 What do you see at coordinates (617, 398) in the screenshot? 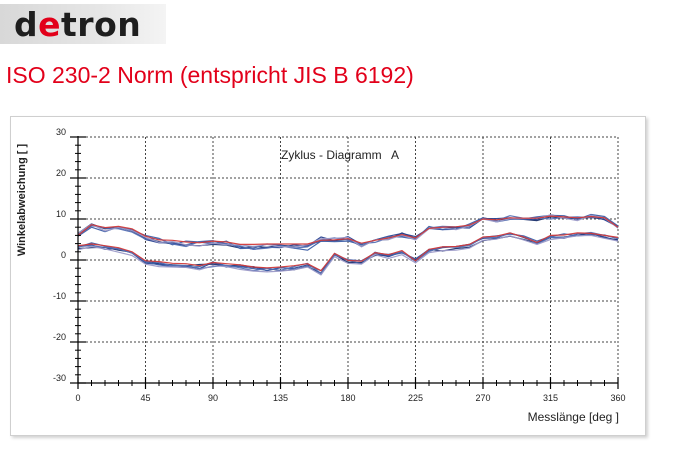
I see `x-tick-label: 360` at bounding box center [617, 398].